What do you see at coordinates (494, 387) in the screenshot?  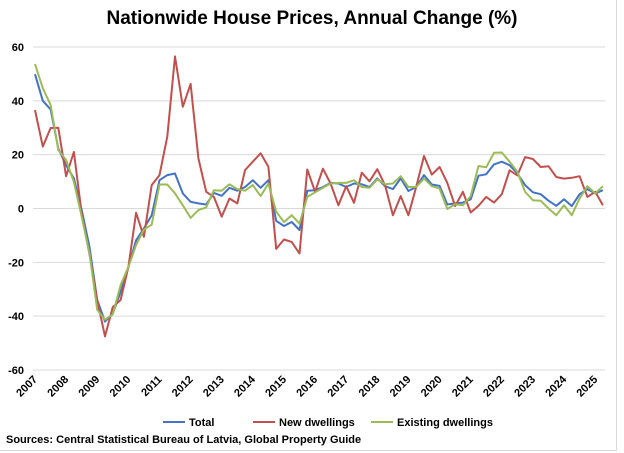 I see `x-tick-label: 2022` at bounding box center [494, 387].